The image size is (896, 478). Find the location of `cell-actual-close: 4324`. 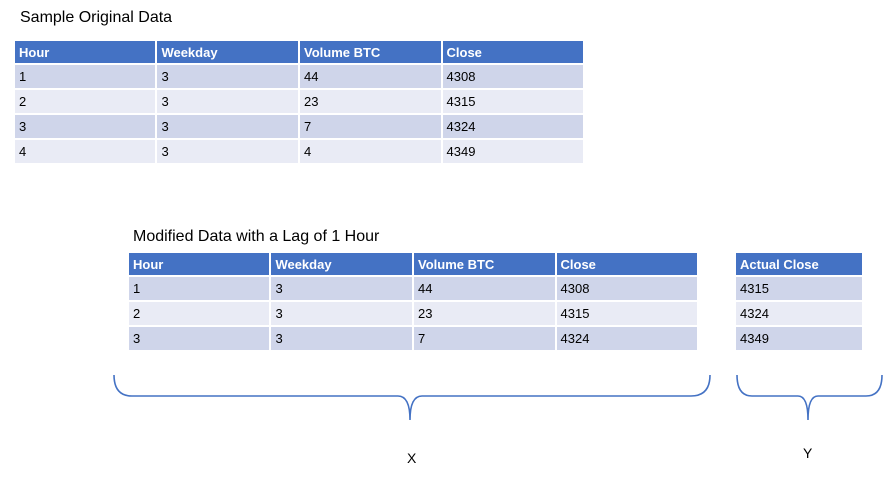

cell-actual-close: 4324 is located at coordinates (799, 313).